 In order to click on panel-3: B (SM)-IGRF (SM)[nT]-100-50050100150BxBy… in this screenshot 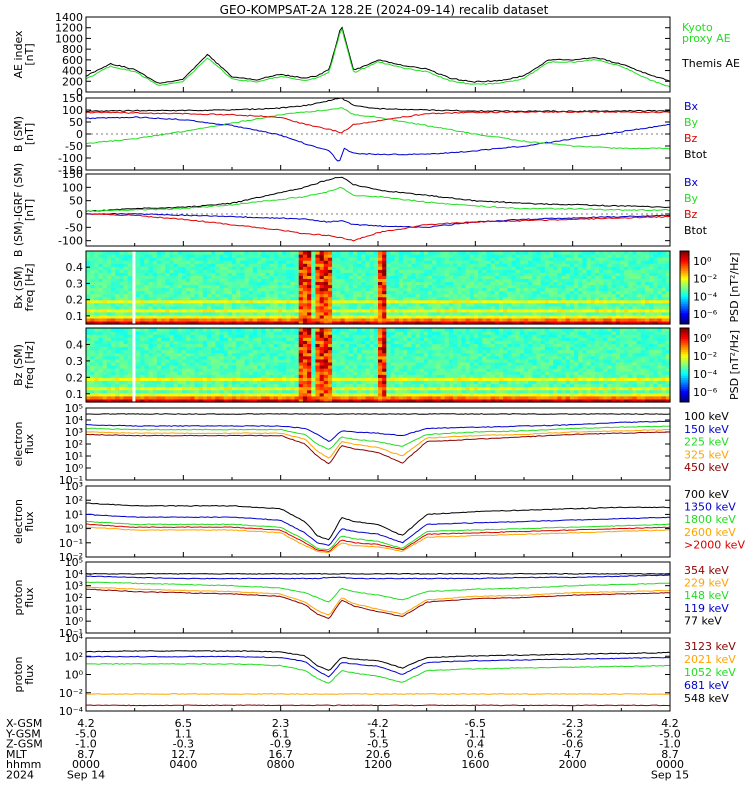, I will do `click(360, 210)`.